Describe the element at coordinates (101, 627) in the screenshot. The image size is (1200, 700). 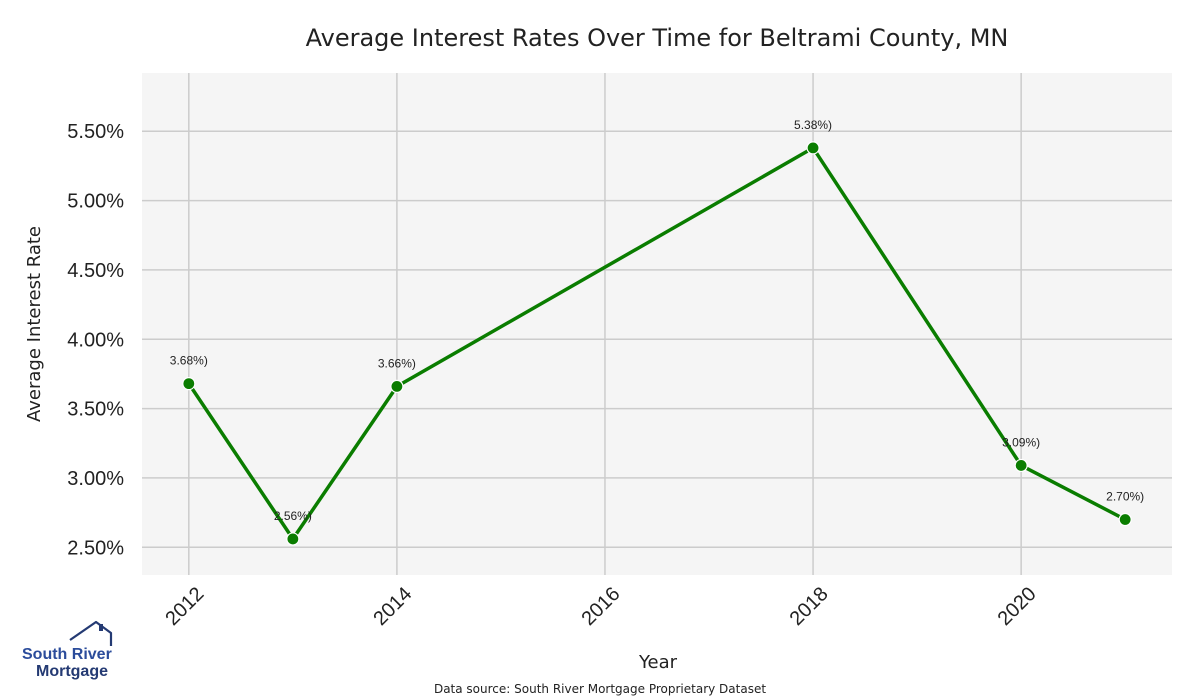
I see `chimney-icon` at that location.